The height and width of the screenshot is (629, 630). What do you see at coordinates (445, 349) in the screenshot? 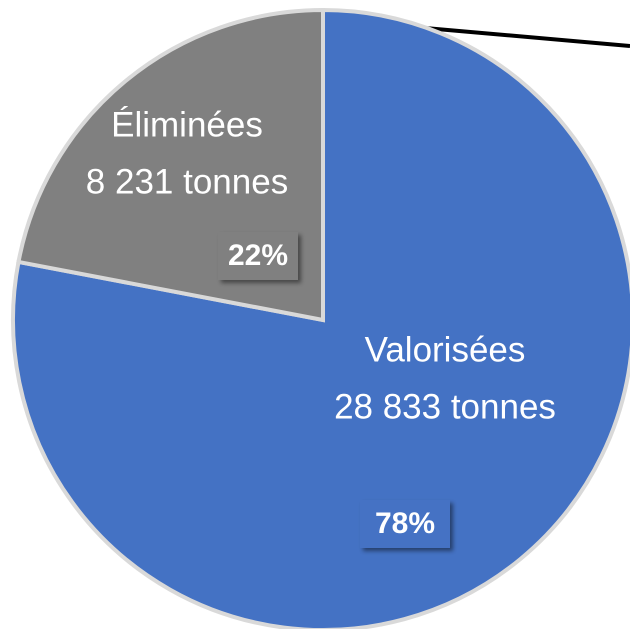
I see `category-label: Valorisées` at bounding box center [445, 349].